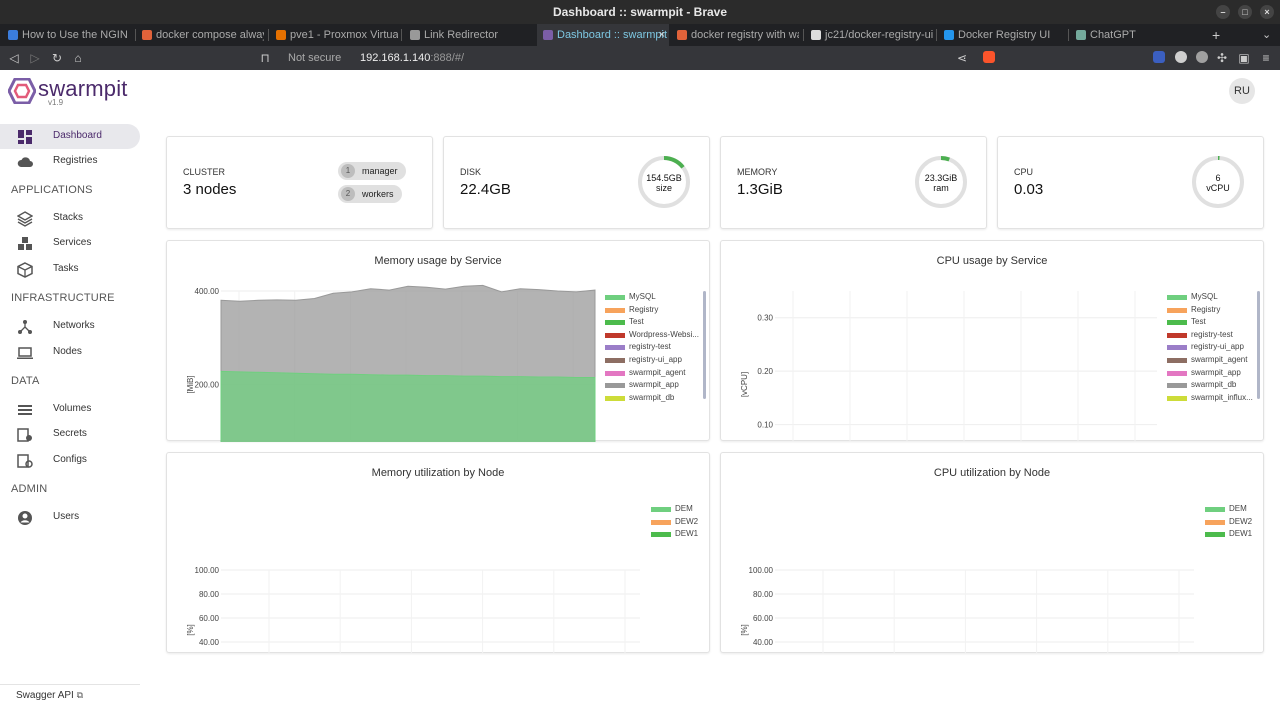 The width and height of the screenshot is (1280, 720). What do you see at coordinates (22, 91) in the screenshot?
I see `swarmpit-logo-icon` at bounding box center [22, 91].